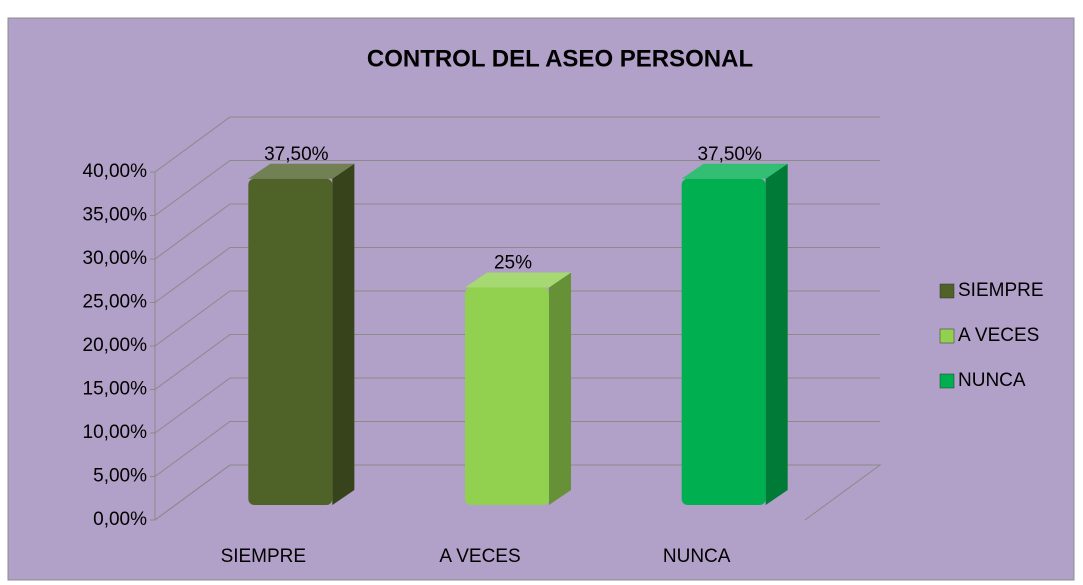 The image size is (1083, 585). What do you see at coordinates (560, 58) in the screenshot?
I see `chart-title: CONTROL DEL ASEO PERSONAL` at bounding box center [560, 58].